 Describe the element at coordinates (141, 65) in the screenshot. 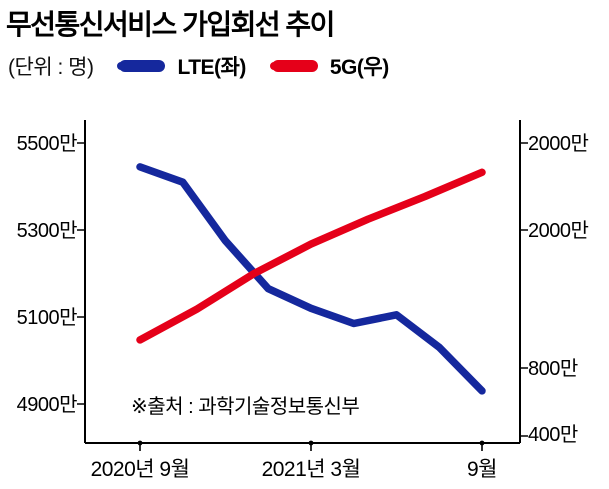

I see `lte-line-icon` at that location.